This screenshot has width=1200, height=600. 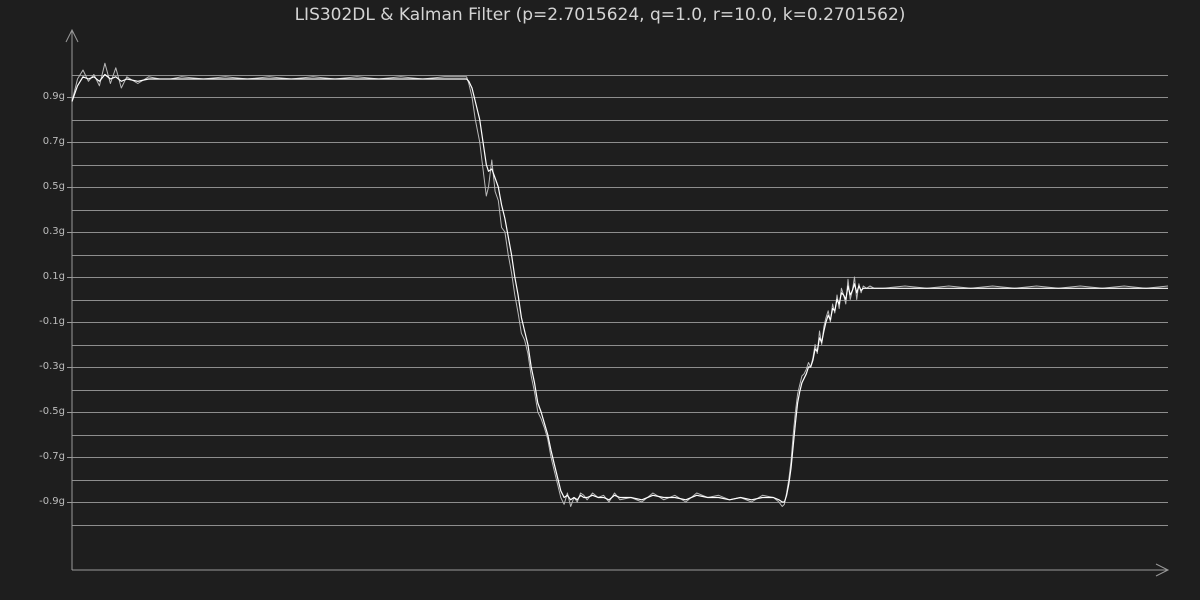 I want to click on y-tick-label-2: 0.5g, so click(x=54, y=186).